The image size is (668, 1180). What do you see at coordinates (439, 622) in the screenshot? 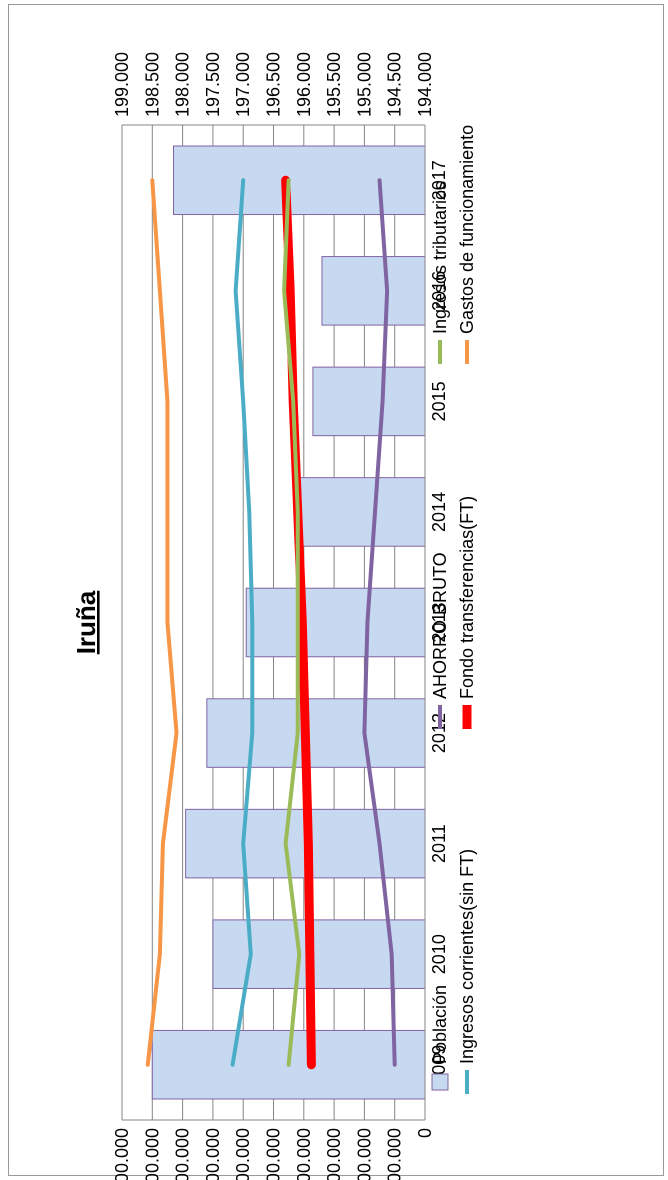
I see `category-label: 2013` at bounding box center [439, 622].